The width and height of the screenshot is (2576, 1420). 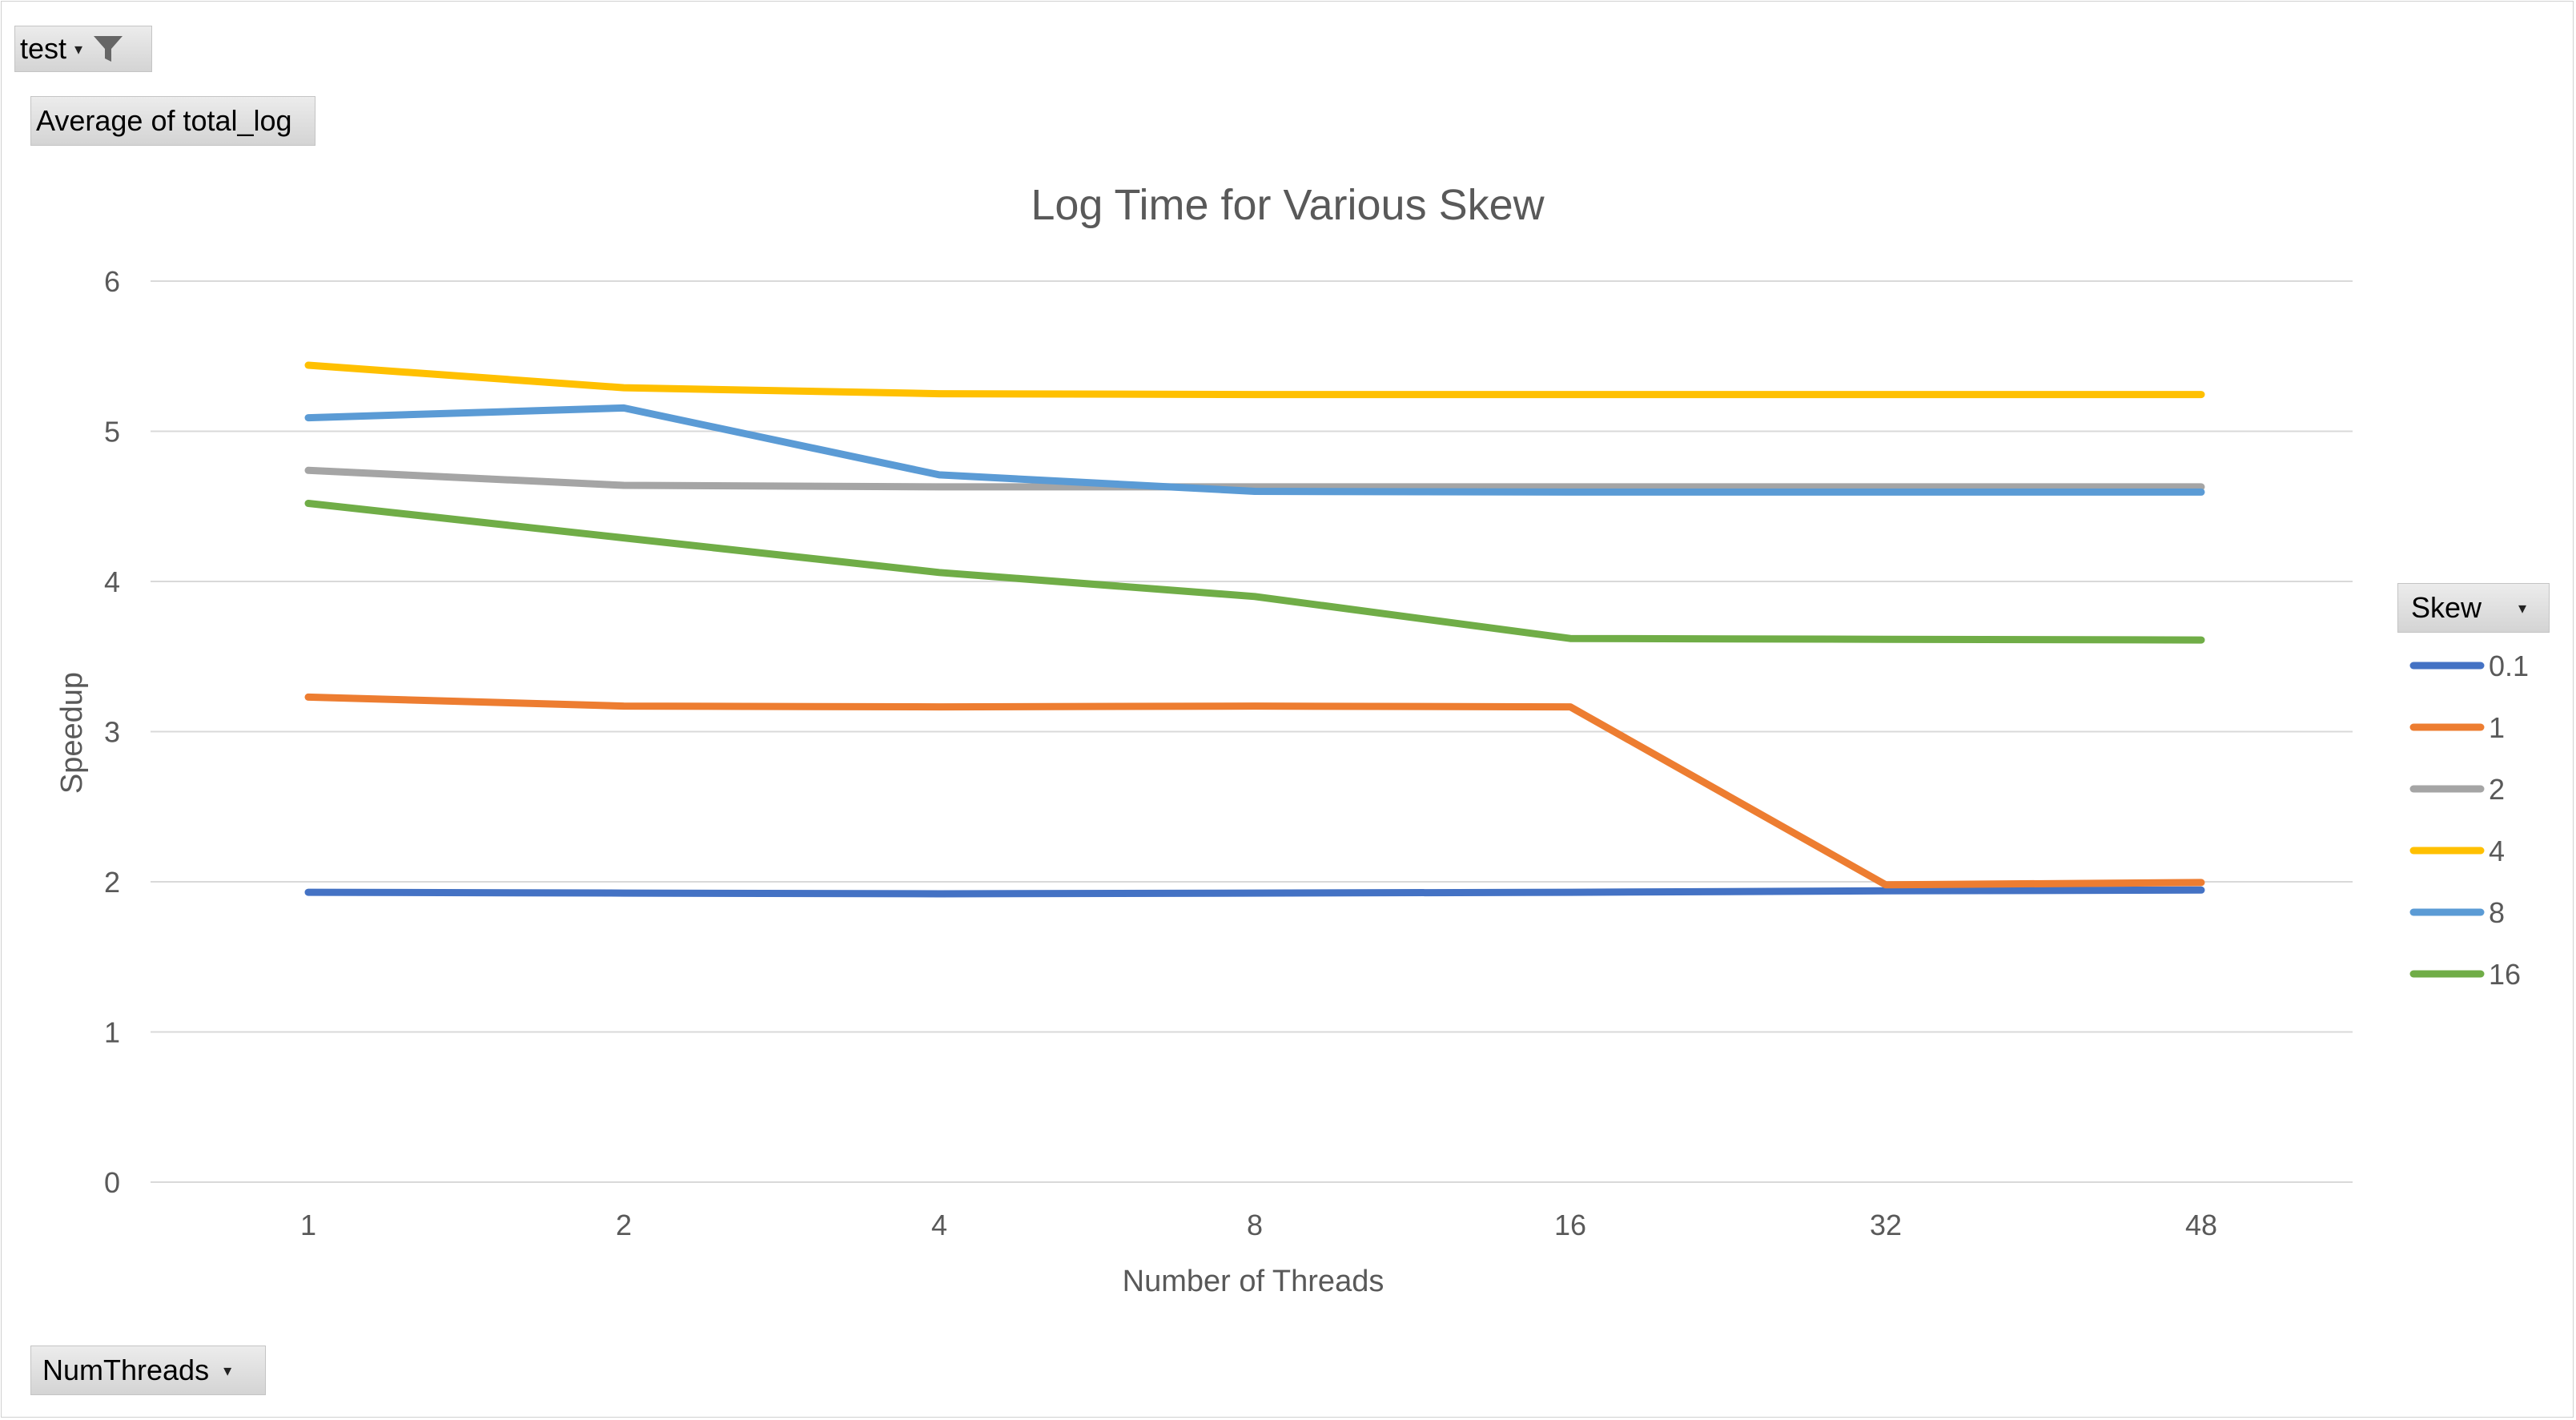 I want to click on chart-title: Log Time for Various Skew, so click(x=1288, y=205).